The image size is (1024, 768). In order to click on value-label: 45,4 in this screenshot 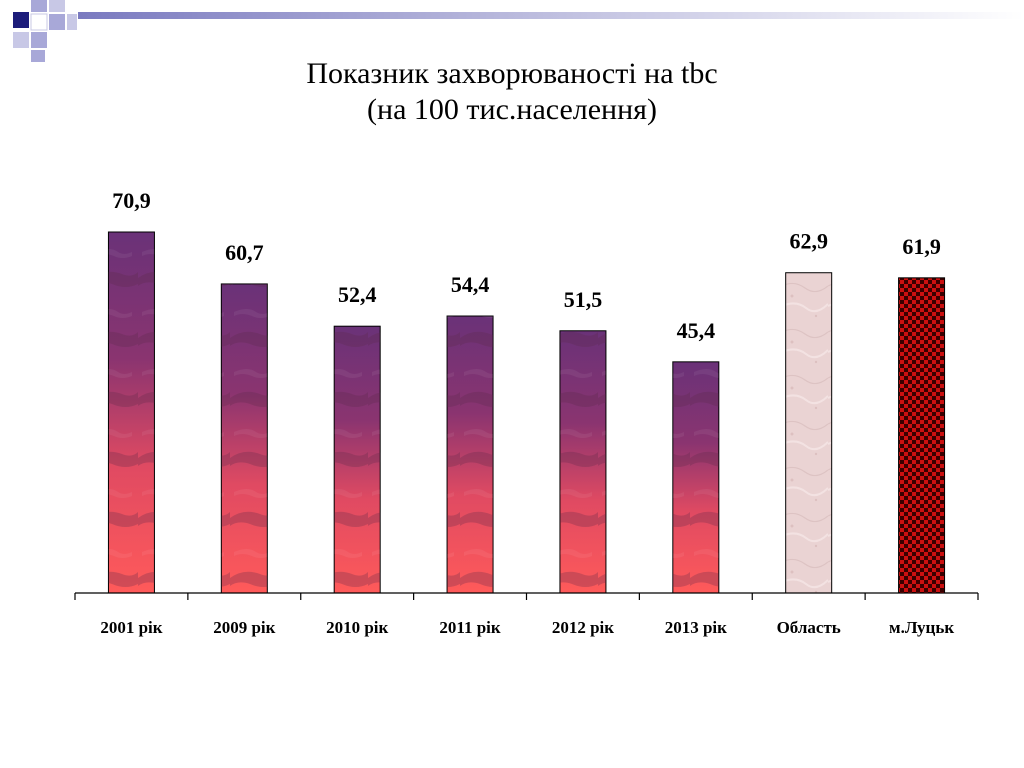, I will do `click(696, 330)`.